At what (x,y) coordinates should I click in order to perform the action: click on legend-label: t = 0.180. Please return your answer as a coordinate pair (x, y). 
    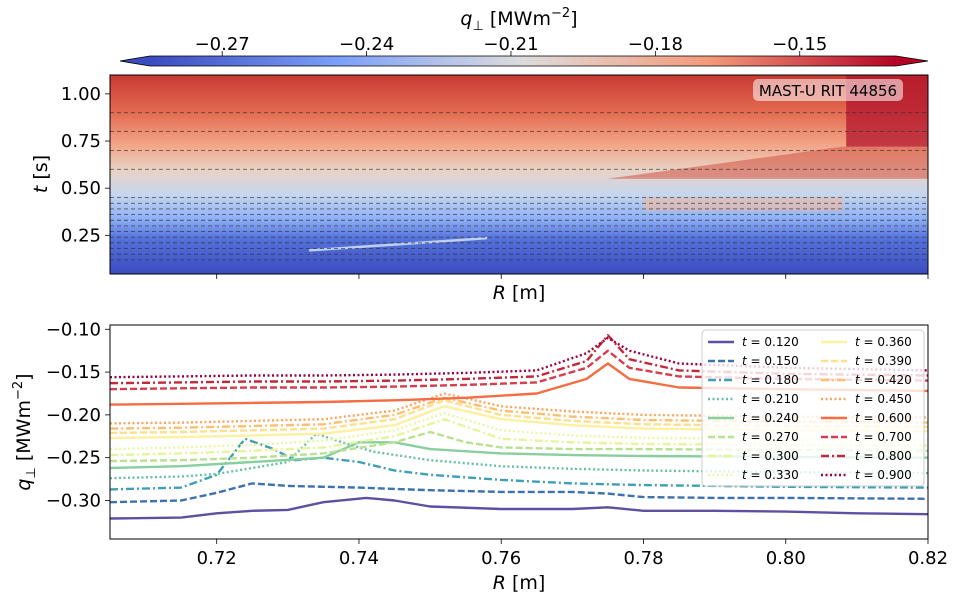
    Looking at the image, I should click on (770, 380).